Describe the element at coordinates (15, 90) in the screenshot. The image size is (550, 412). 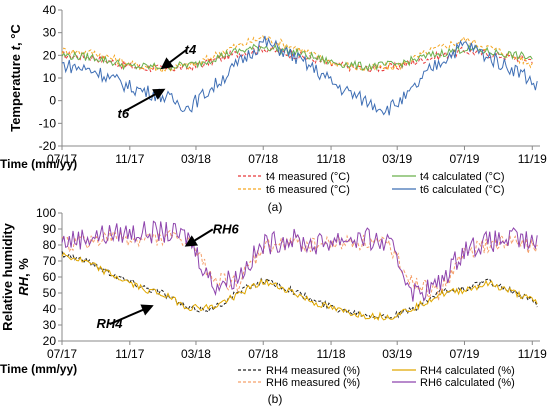
I see `y-axis-title-main: Temperature` at that location.